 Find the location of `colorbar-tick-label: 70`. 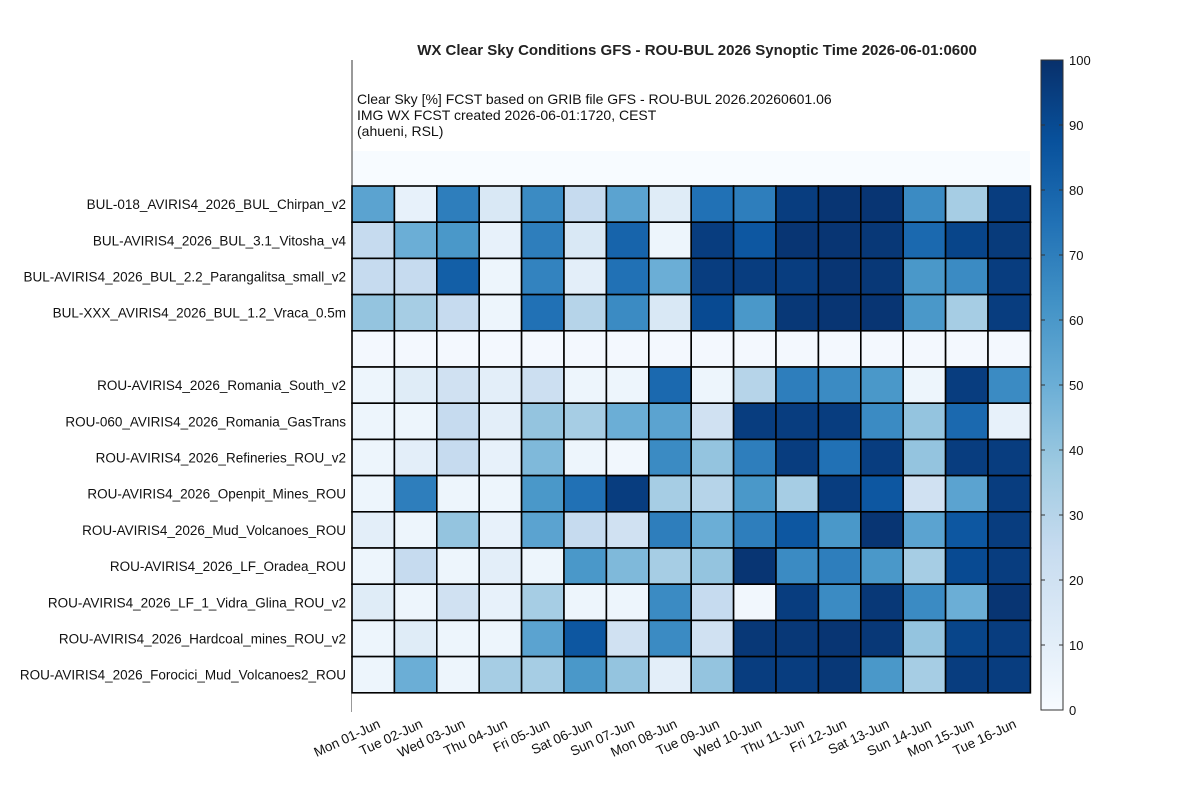

colorbar-tick-label: 70 is located at coordinates (1076, 255).